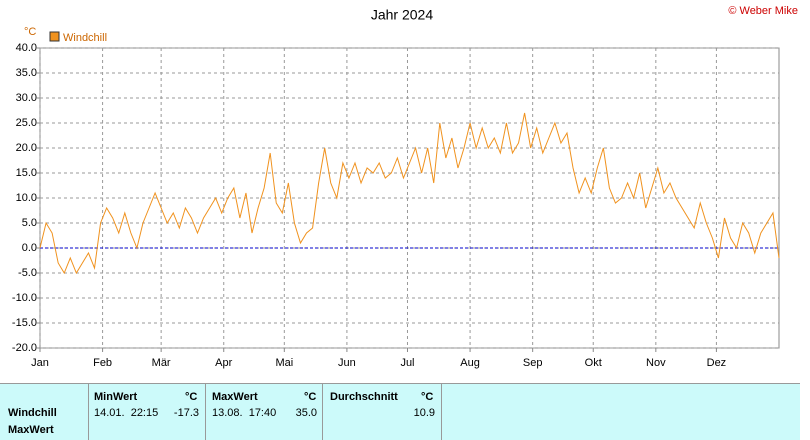 This screenshot has width=810, height=440. What do you see at coordinates (26, 48) in the screenshot?
I see `y-tick-label: 40.0` at bounding box center [26, 48].